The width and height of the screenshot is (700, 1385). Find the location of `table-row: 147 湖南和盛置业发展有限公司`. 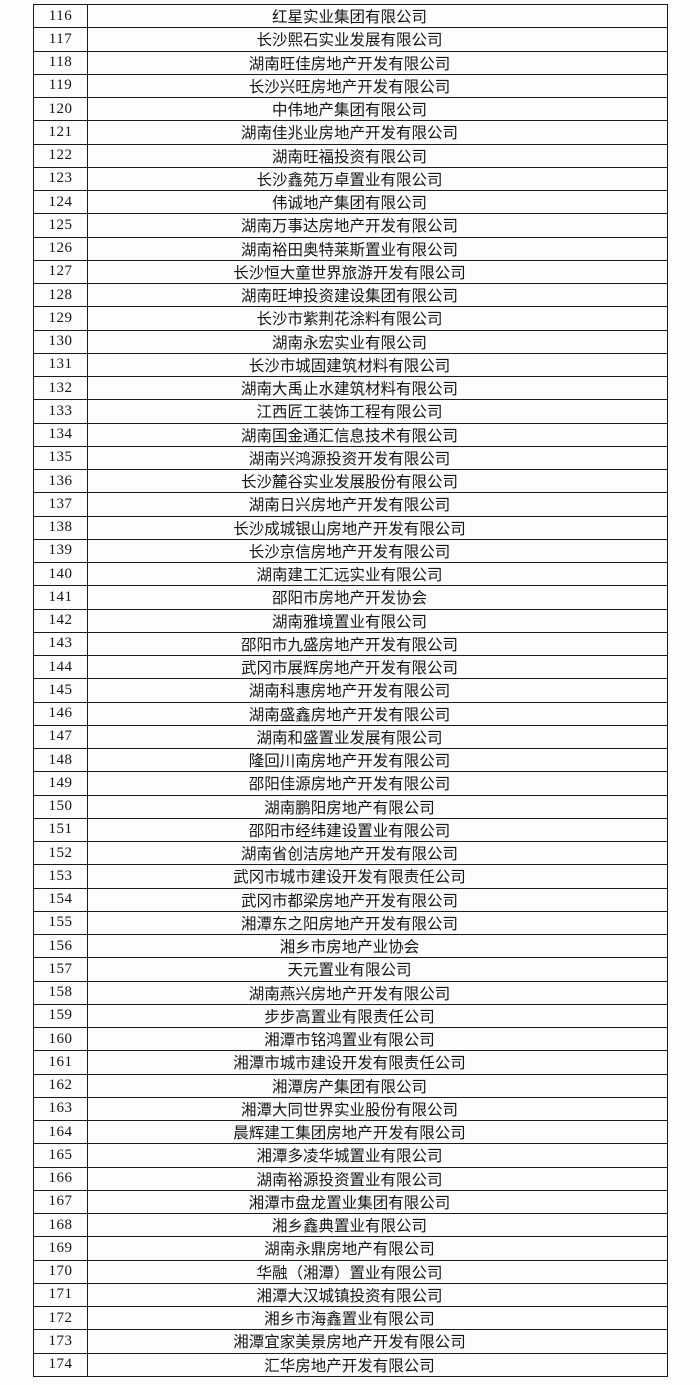

table-row: 147 湖南和盛置业发展有限公司 is located at coordinates (350, 737).